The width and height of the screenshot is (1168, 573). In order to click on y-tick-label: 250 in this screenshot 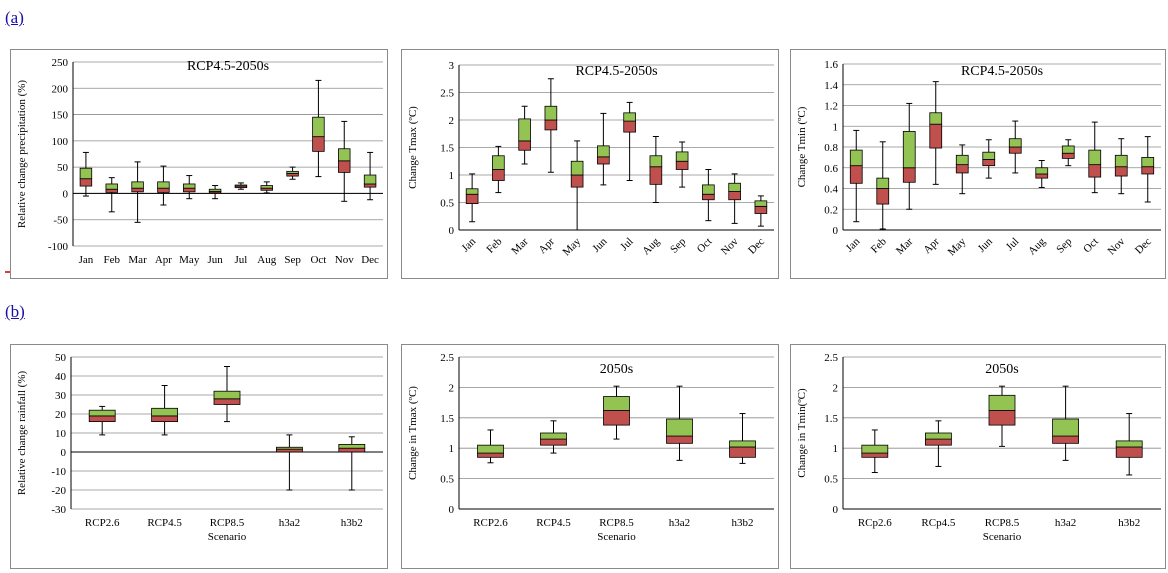, I will do `click(60, 63)`.